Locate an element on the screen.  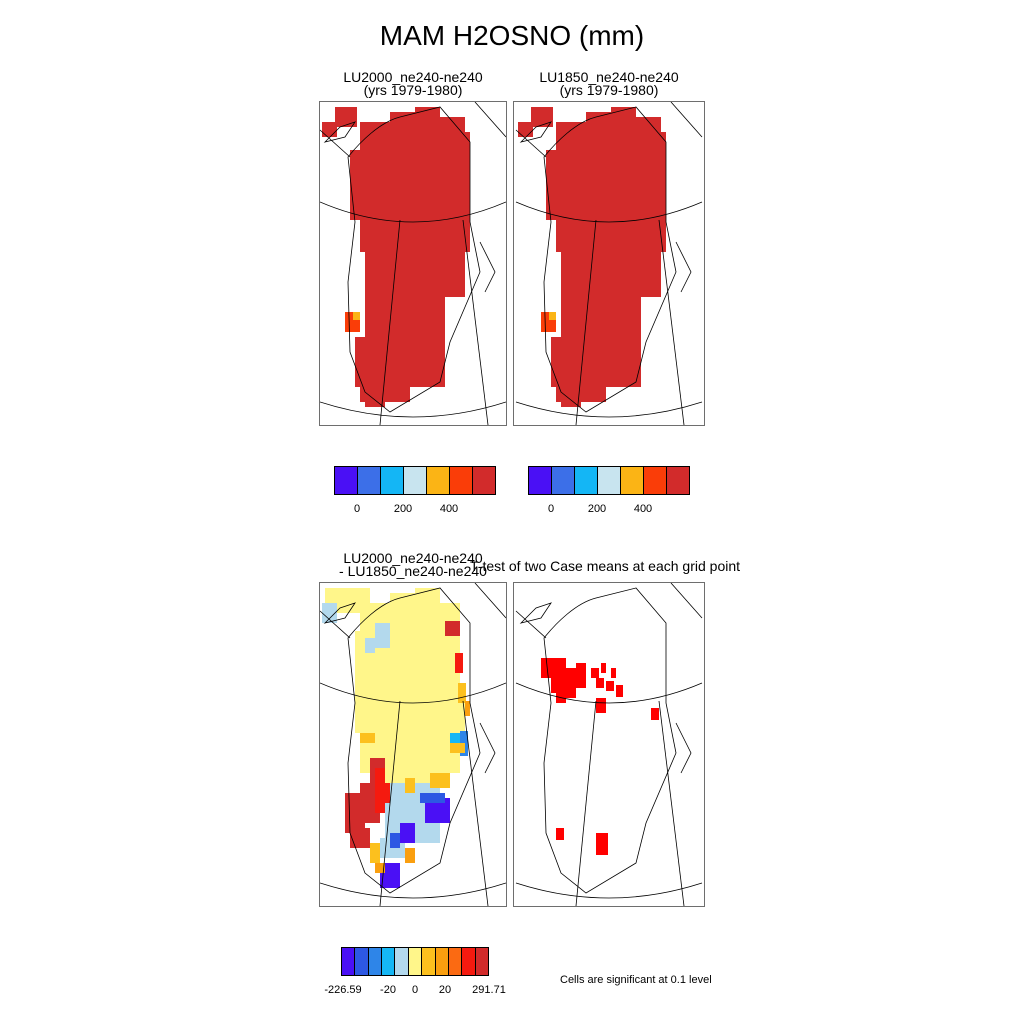
panel-title-top-right: LU1850_ne240-ne240 (yrs 1979-1980) is located at coordinates (609, 83).